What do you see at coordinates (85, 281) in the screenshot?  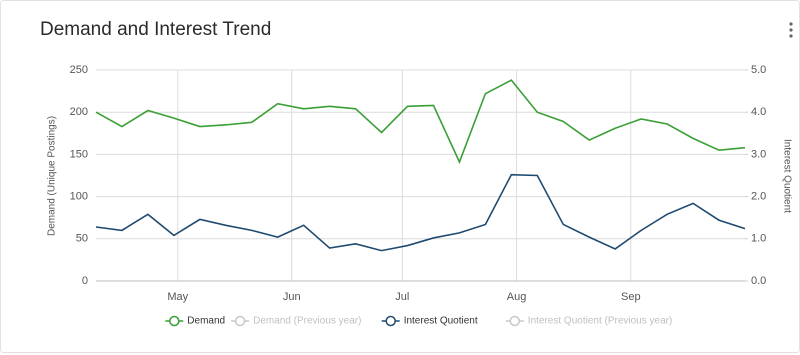 I see `y-tick-label: 0` at bounding box center [85, 281].